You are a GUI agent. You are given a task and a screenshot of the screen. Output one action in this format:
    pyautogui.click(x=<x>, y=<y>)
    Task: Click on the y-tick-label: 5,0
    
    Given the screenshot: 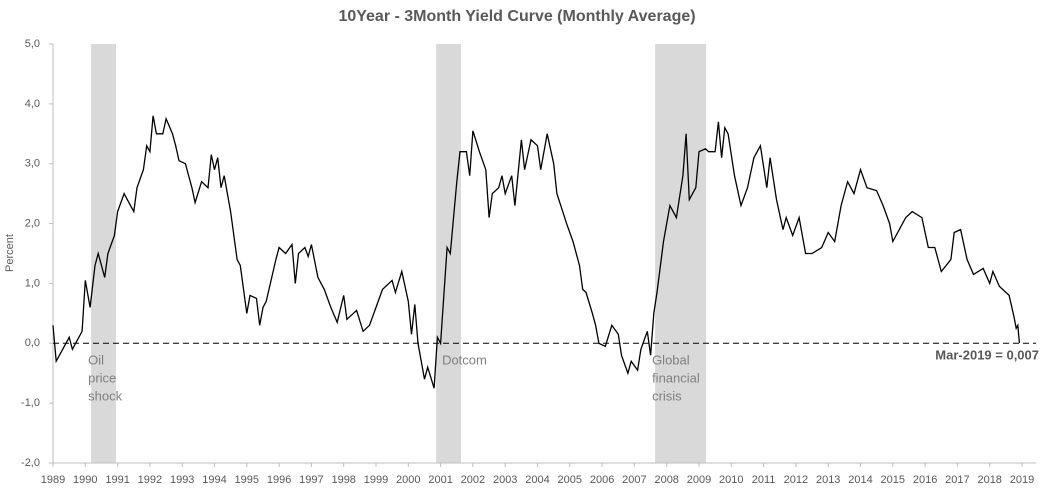 What is the action you would take?
    pyautogui.click(x=32, y=44)
    